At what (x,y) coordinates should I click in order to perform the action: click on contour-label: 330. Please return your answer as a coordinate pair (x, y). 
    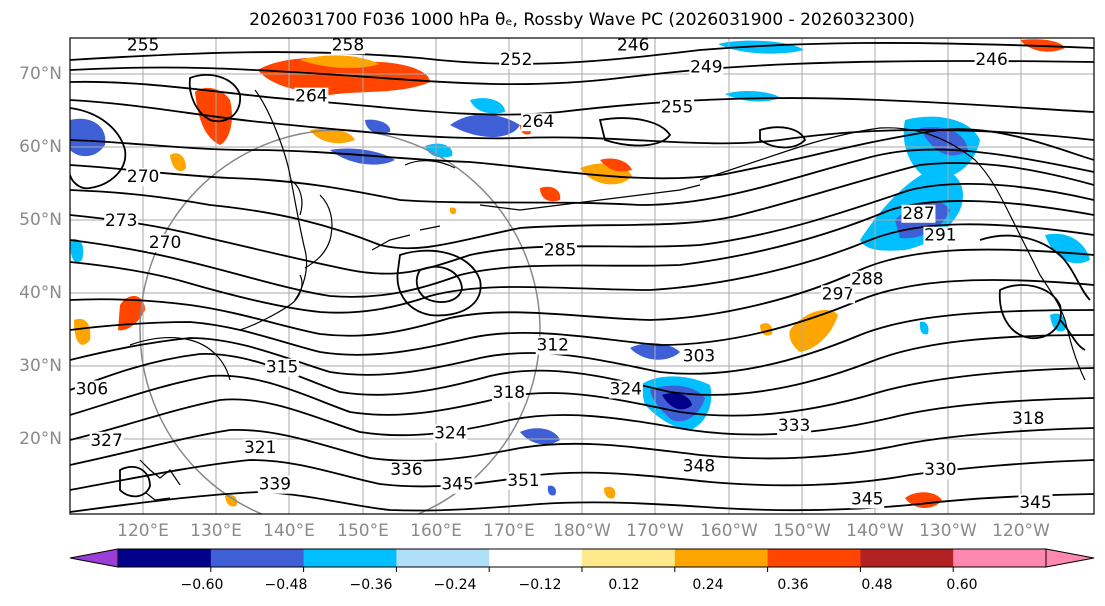
    Looking at the image, I should click on (940, 470).